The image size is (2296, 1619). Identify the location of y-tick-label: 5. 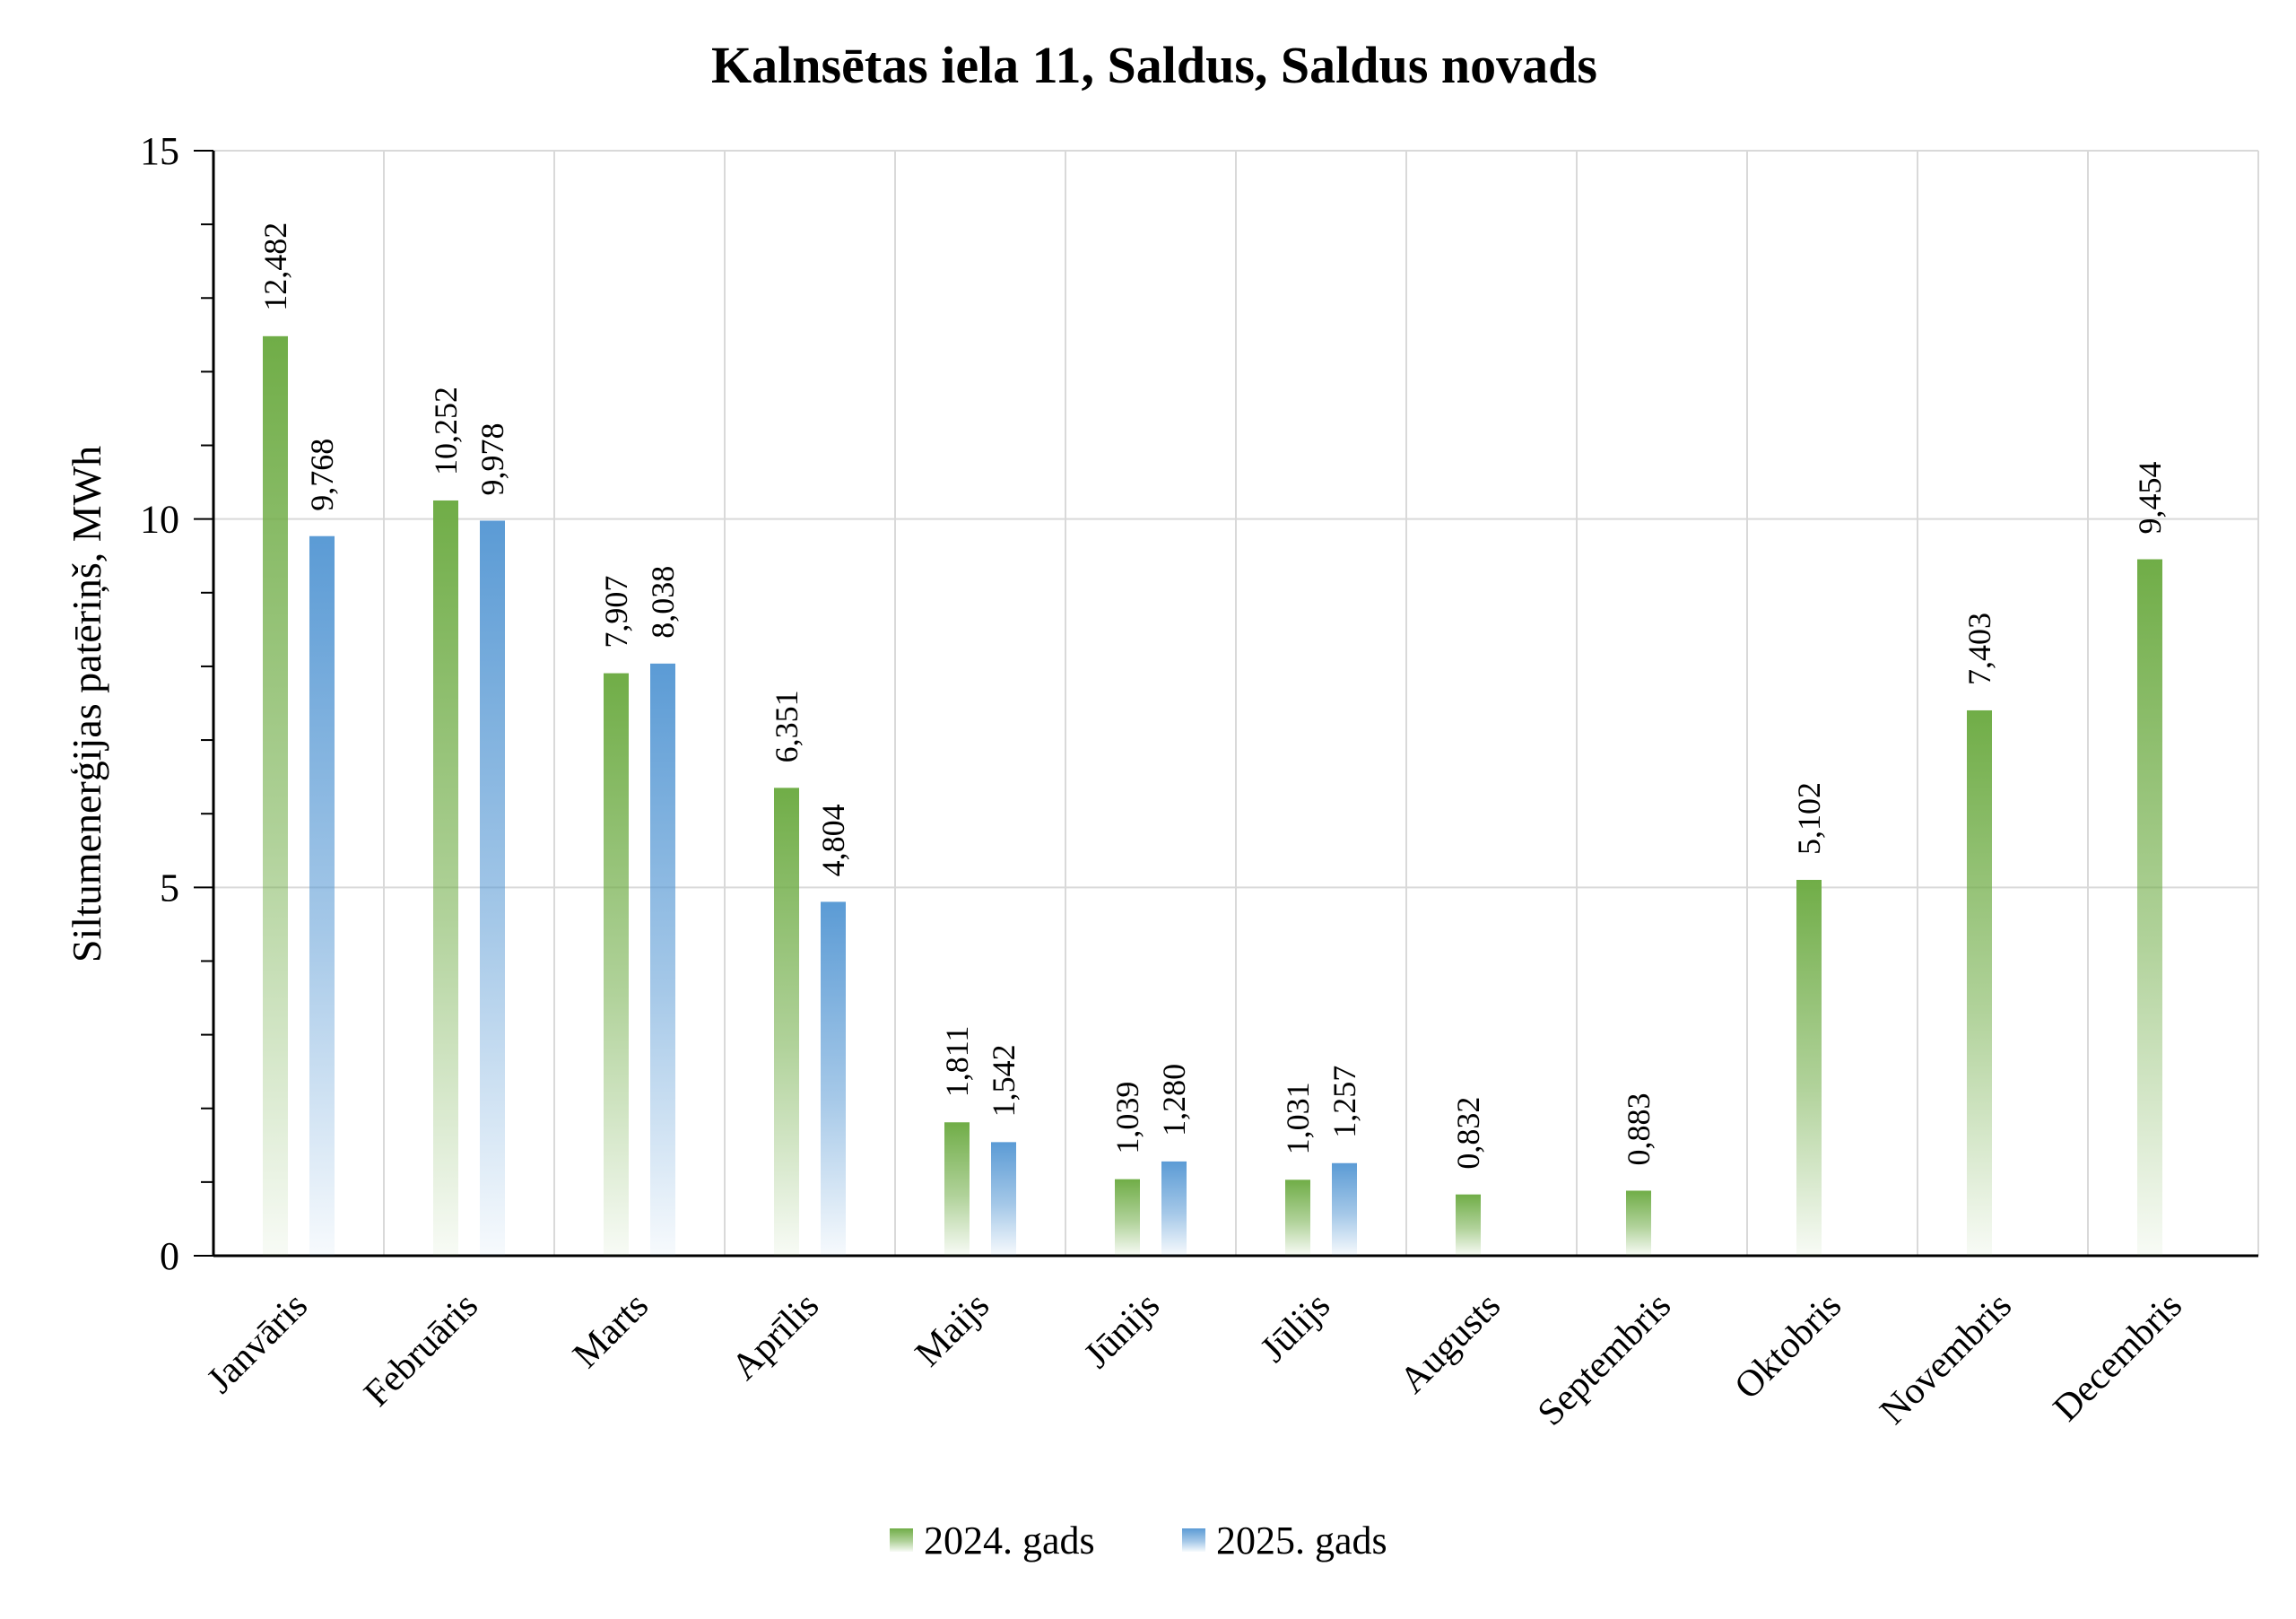
(169, 888).